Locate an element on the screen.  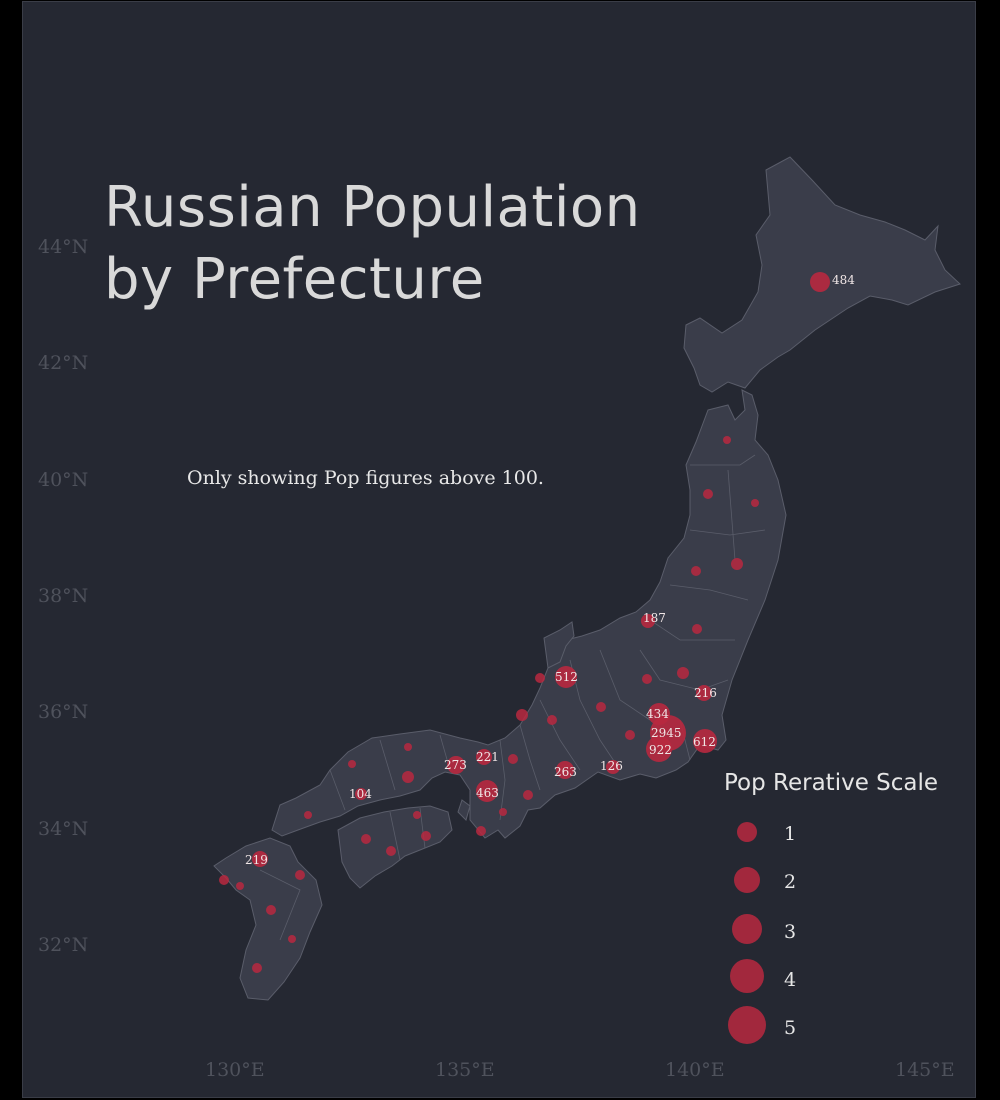
bubble-ibaraki is located at coordinates (704, 693).